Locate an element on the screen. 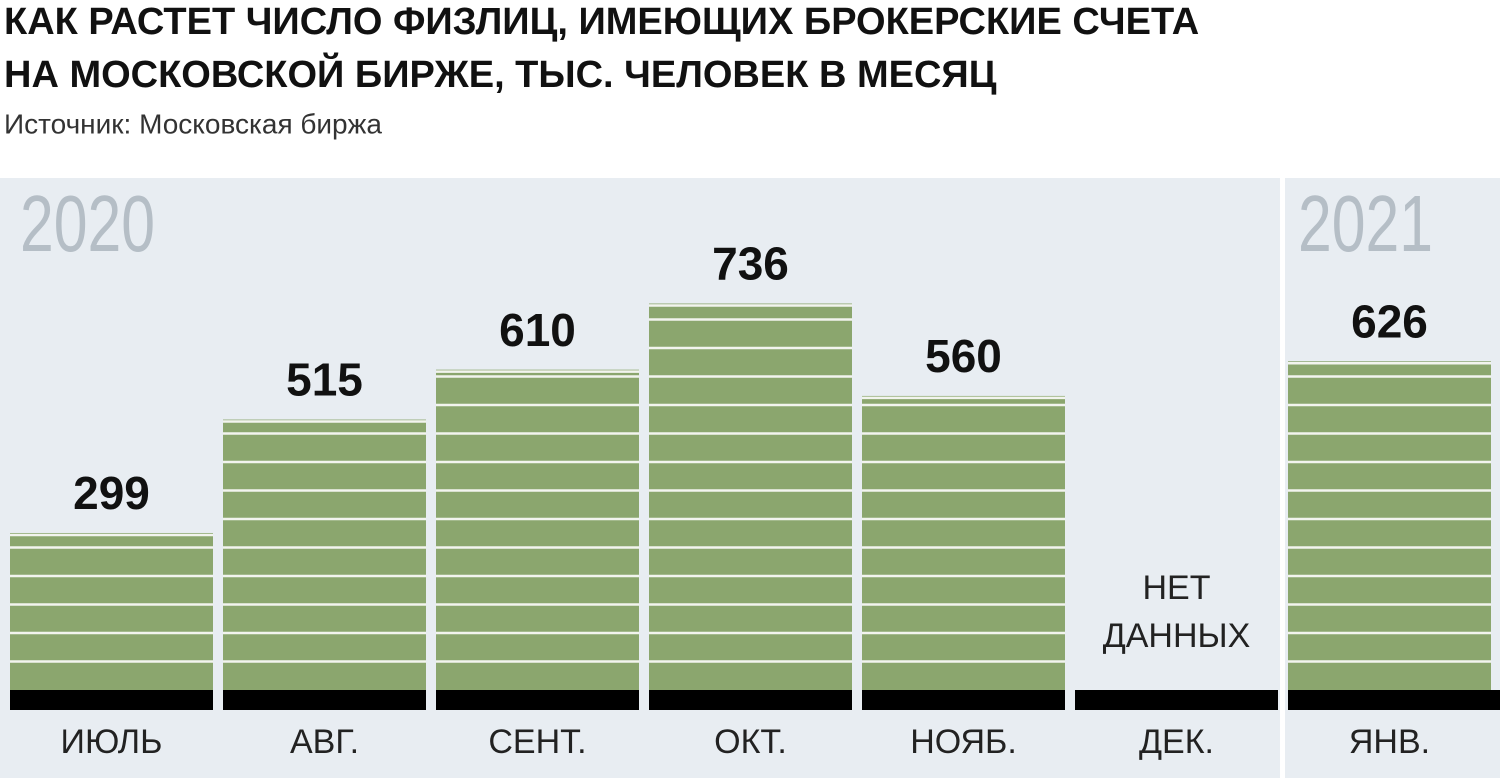  no-data-label: НЕТ is located at coordinates (1177, 588).